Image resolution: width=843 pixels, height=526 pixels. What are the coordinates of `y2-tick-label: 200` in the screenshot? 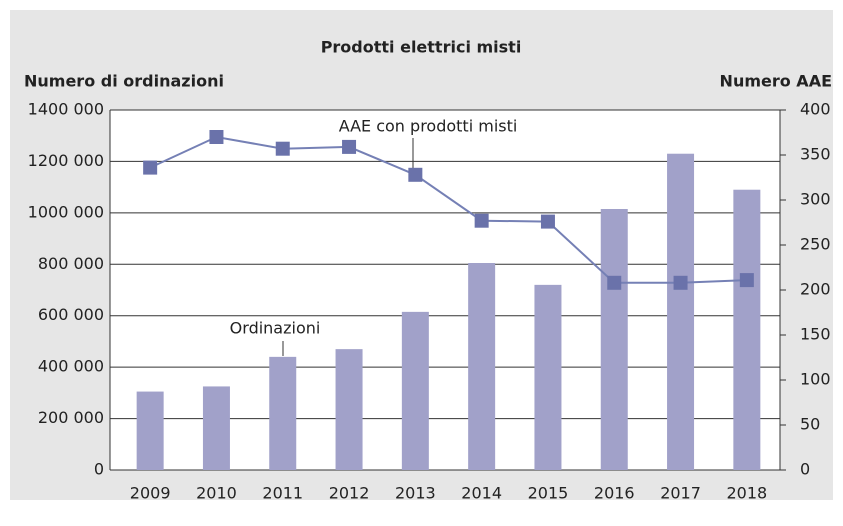 It's located at (815, 289).